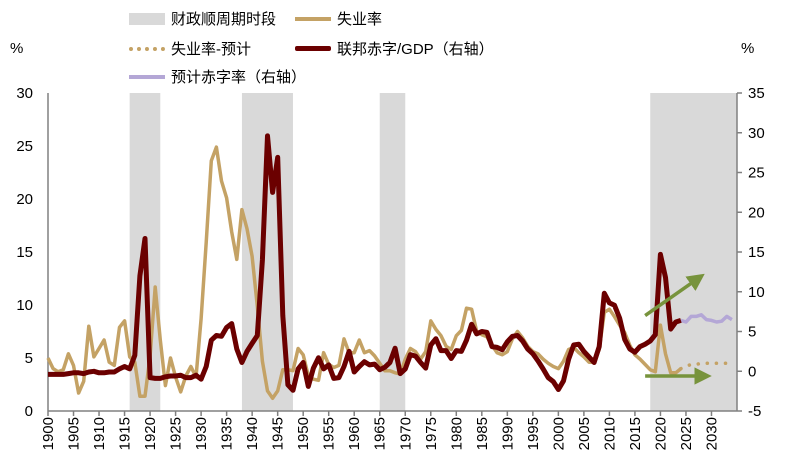 This screenshot has width=796, height=473. What do you see at coordinates (24, 305) in the screenshot?
I see `left-tick-label: 10` at bounding box center [24, 305].